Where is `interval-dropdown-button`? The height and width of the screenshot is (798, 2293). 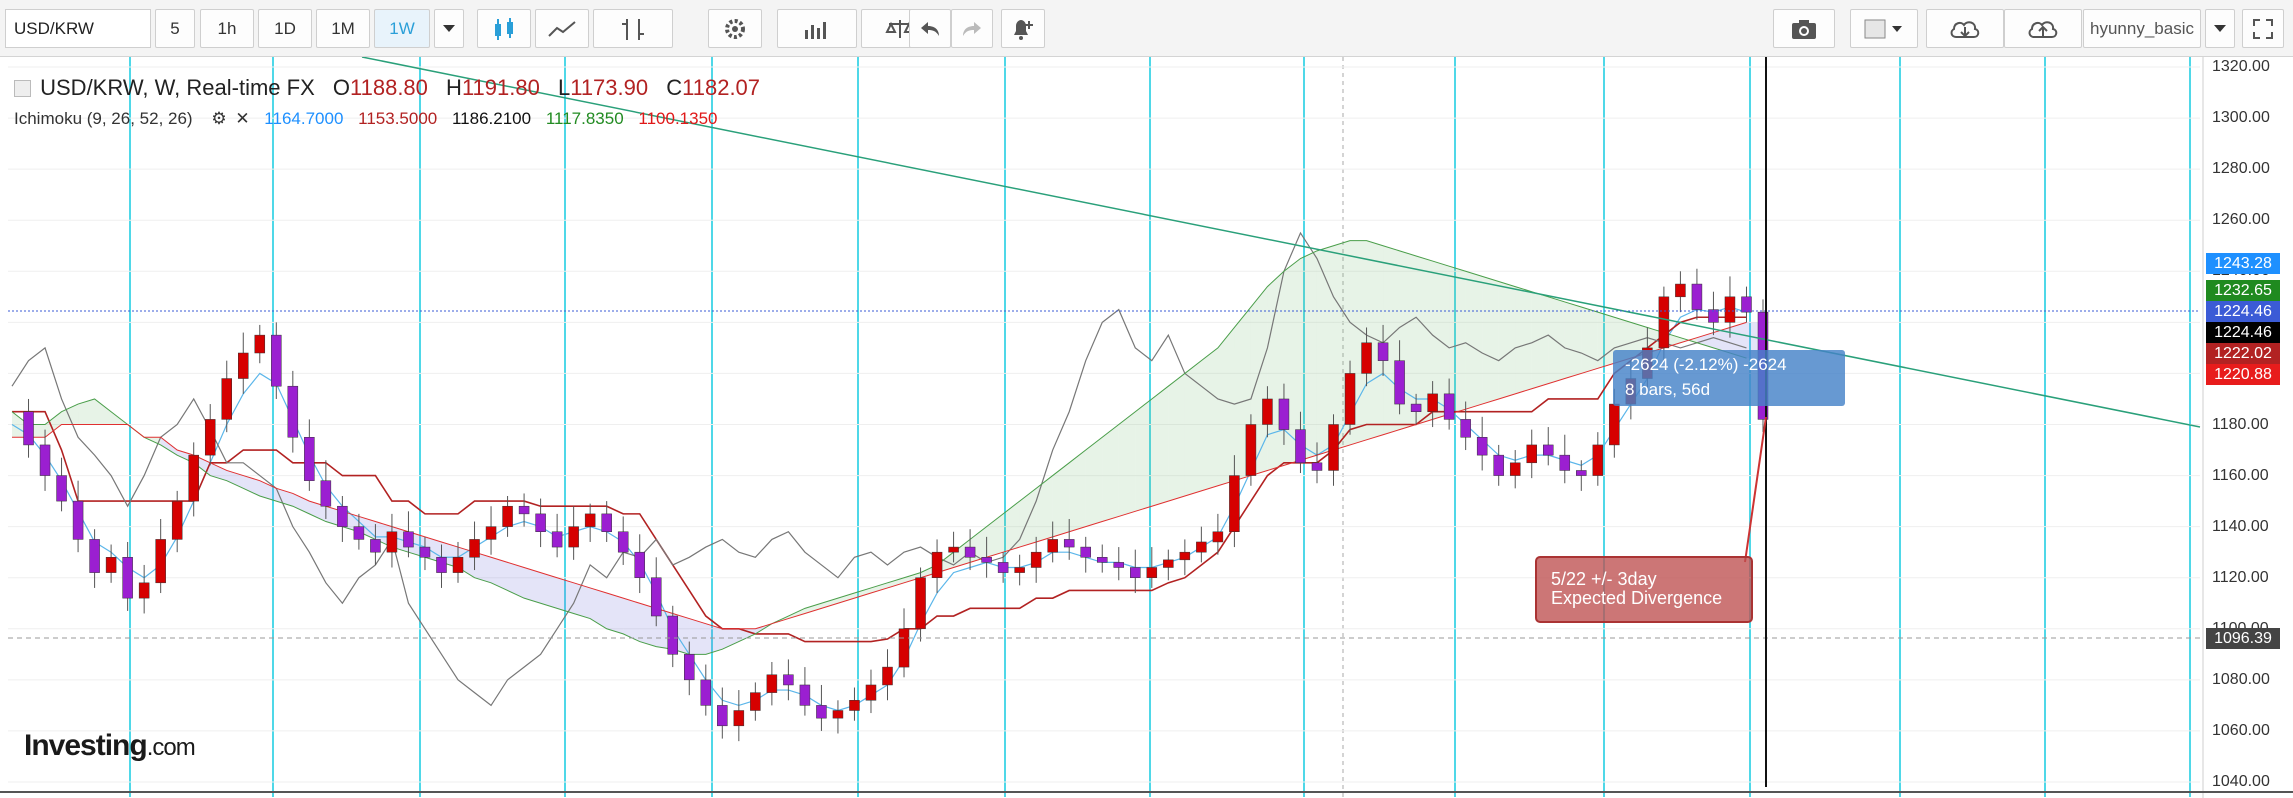 interval-dropdown-button is located at coordinates (449, 28).